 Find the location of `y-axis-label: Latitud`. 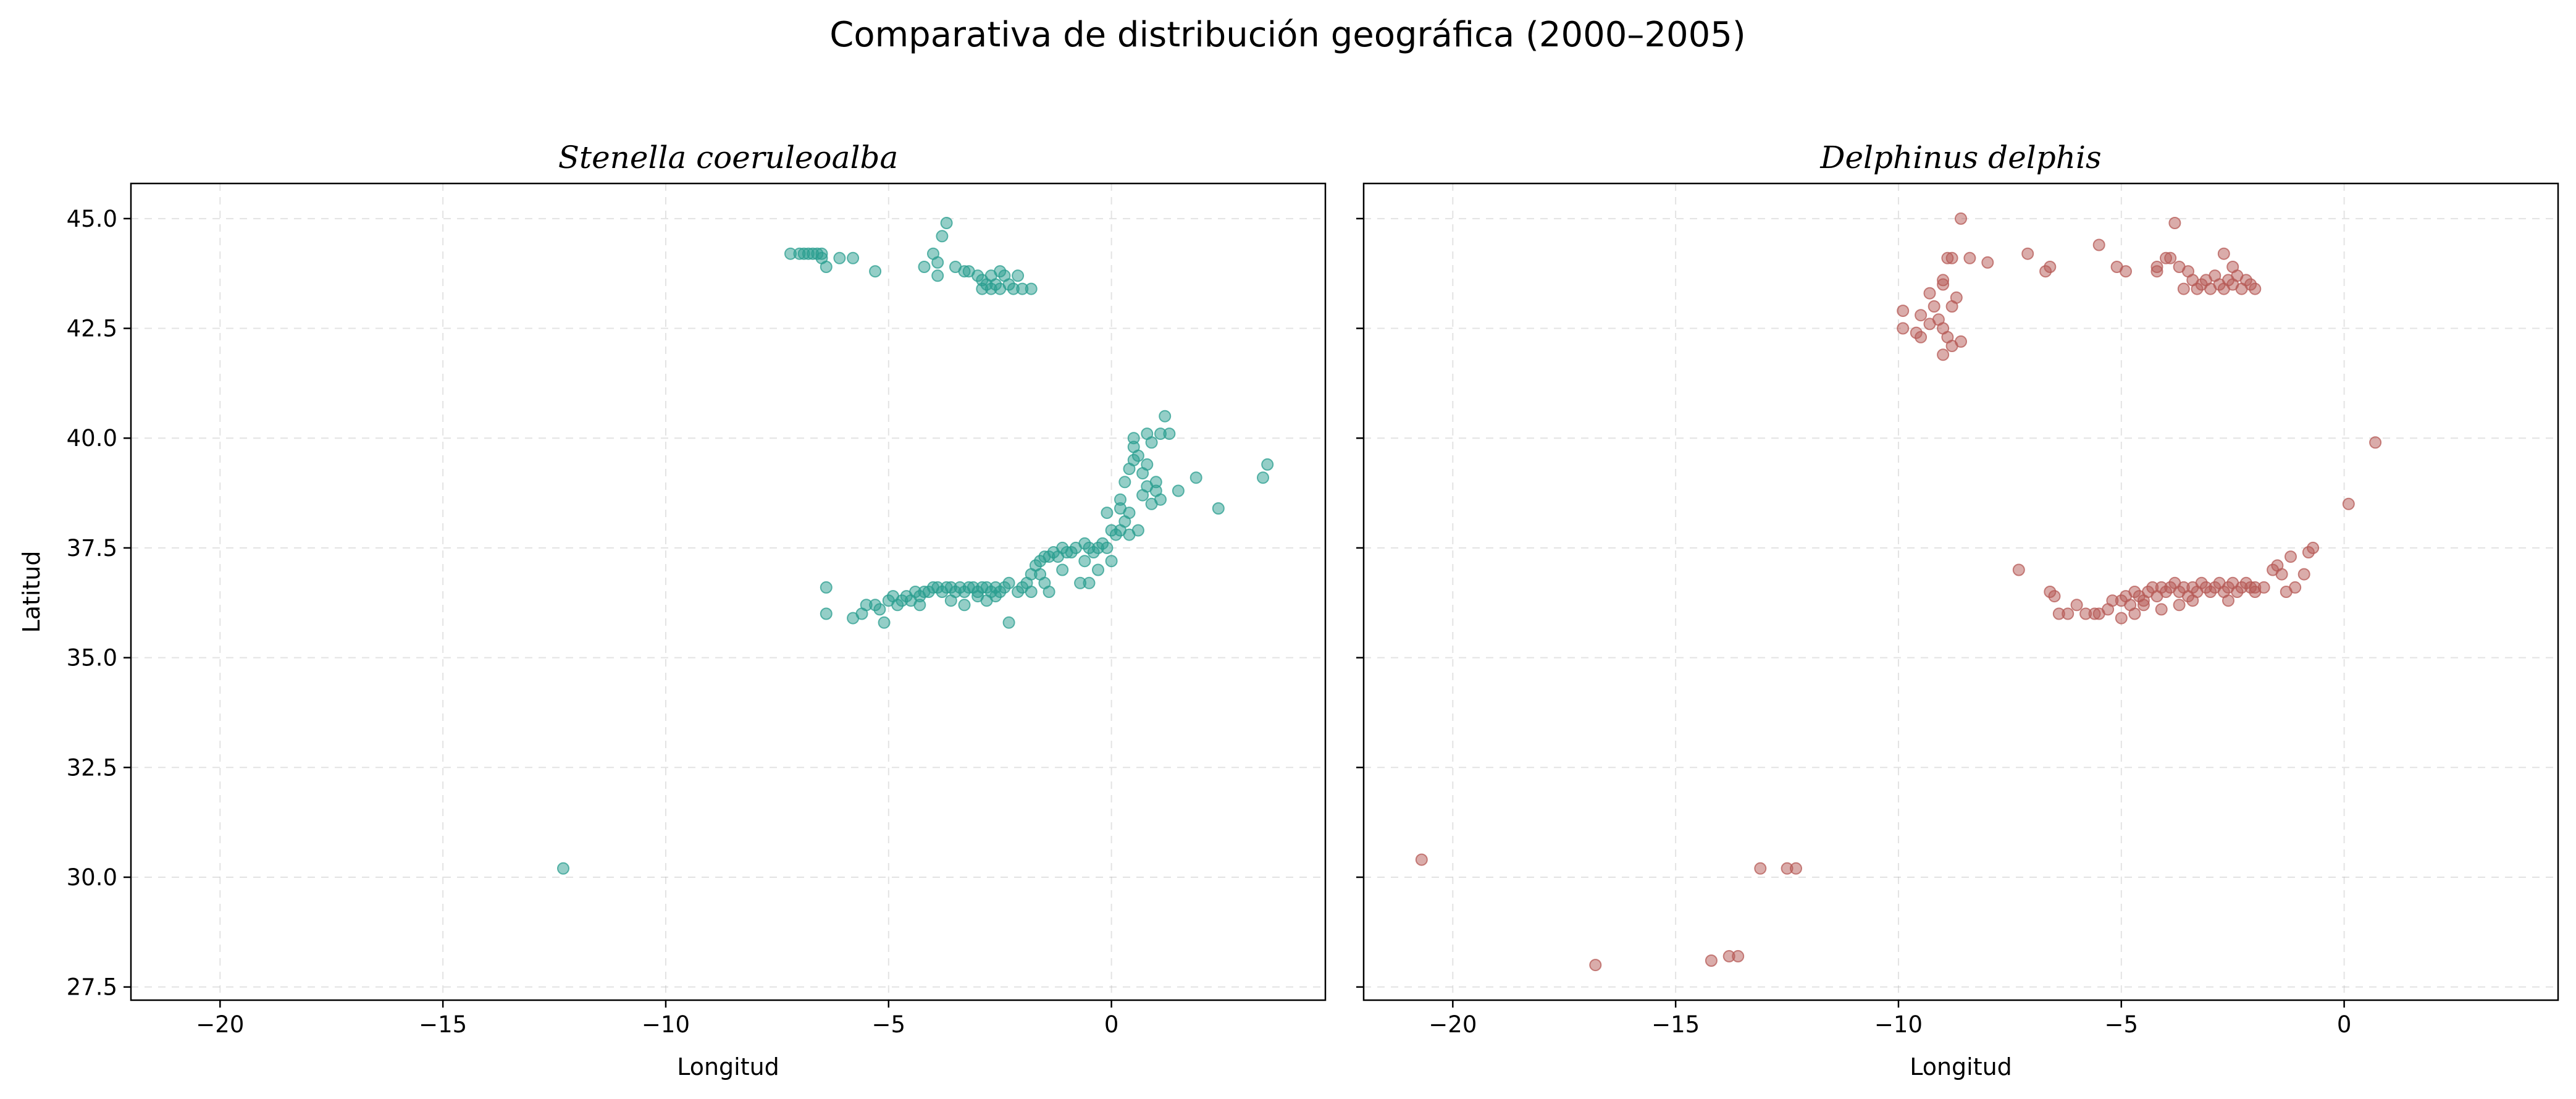

y-axis-label: Latitud is located at coordinates (32, 591).